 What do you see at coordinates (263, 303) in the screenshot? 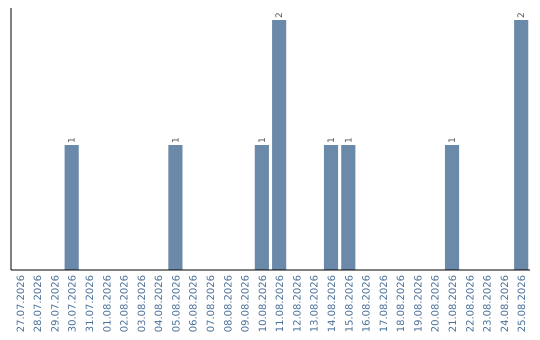
I see `x-tick-label: 10.08.2026` at bounding box center [263, 303].